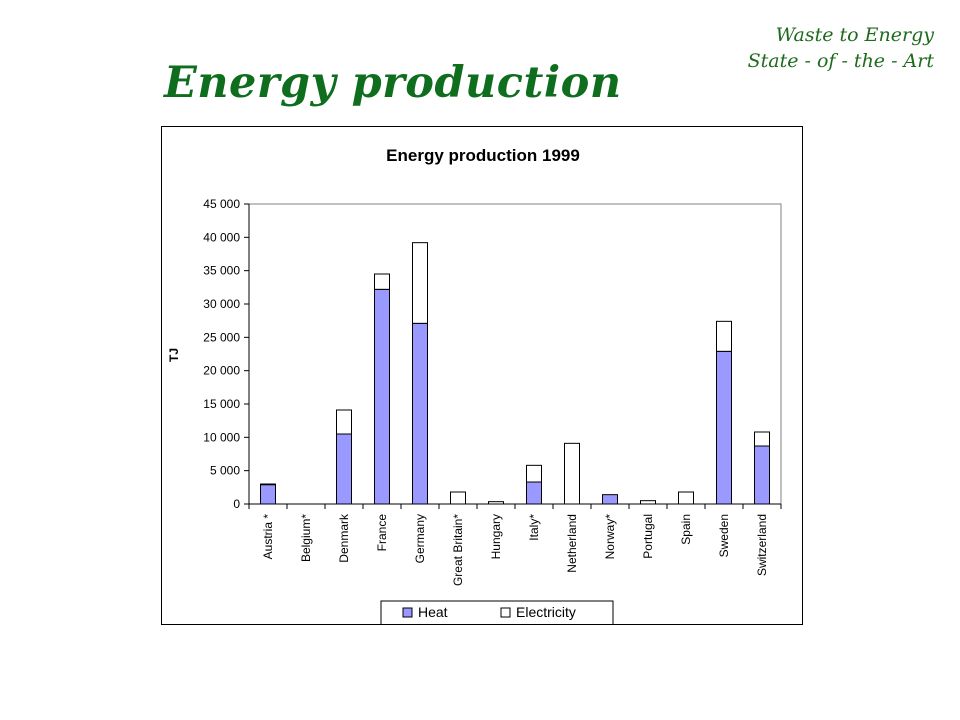 The height and width of the screenshot is (720, 960). Describe the element at coordinates (546, 612) in the screenshot. I see `legend-label: Electricity` at that location.